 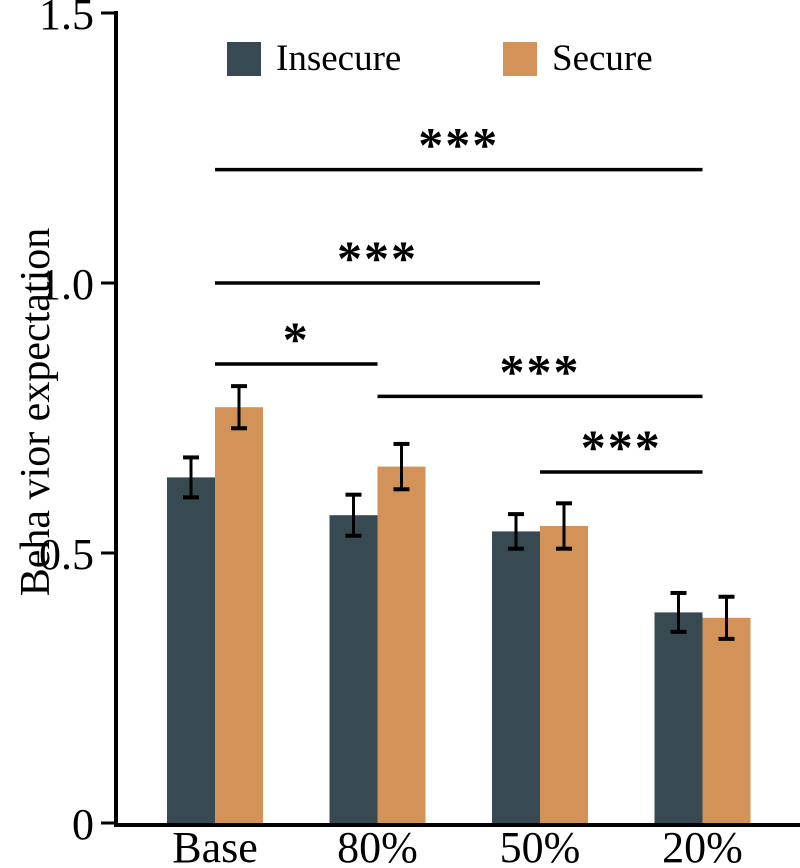 What do you see at coordinates (377, 845) in the screenshot?
I see `x-tick-label-80%: 80%` at bounding box center [377, 845].